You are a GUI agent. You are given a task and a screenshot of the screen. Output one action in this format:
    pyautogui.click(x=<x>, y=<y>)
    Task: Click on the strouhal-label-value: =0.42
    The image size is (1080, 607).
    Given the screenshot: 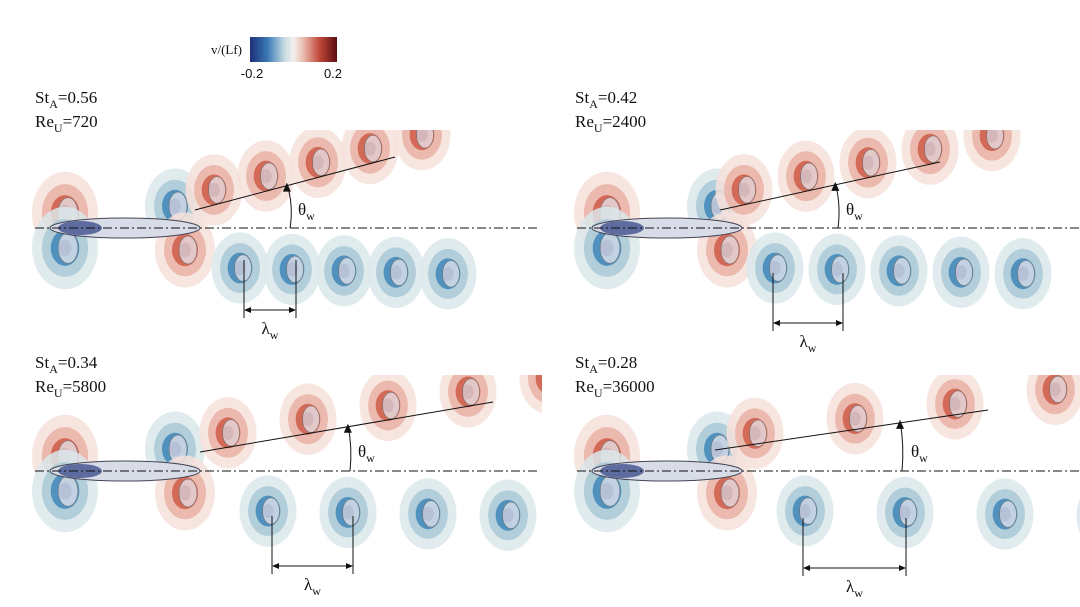 What is the action you would take?
    pyautogui.click(x=617, y=97)
    